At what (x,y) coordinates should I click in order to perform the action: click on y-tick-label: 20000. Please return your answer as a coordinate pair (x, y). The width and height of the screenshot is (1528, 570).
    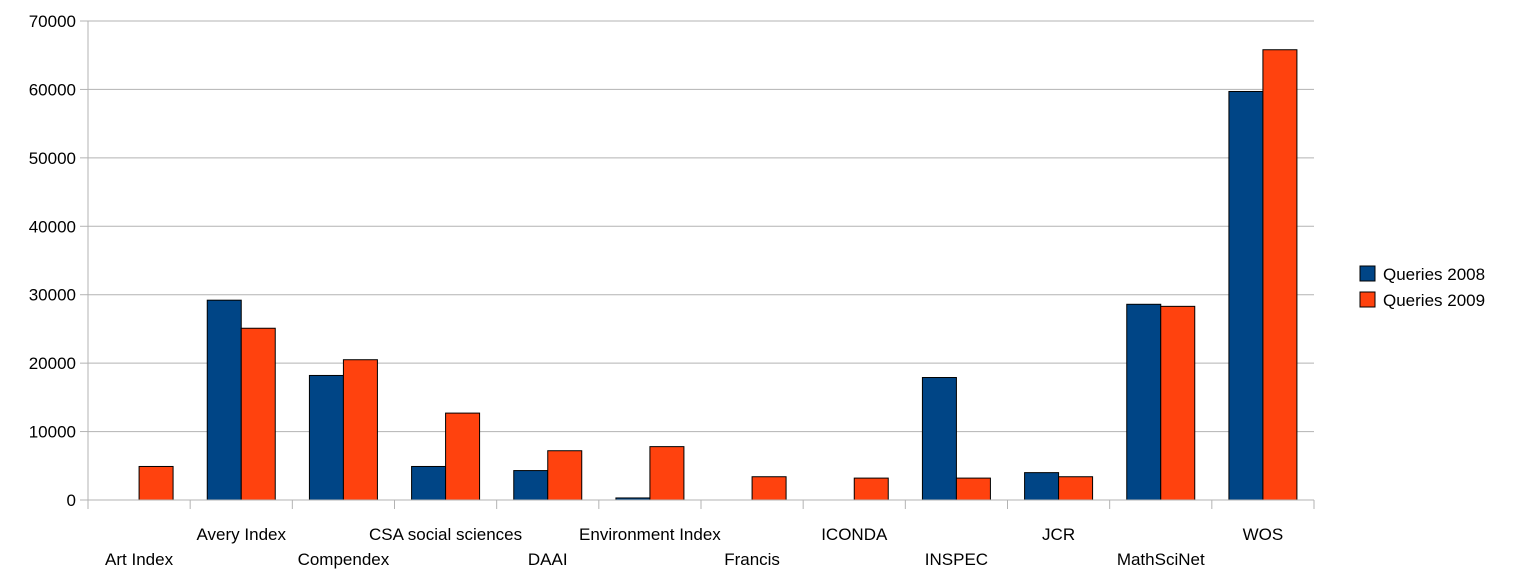
    Looking at the image, I should click on (52, 363).